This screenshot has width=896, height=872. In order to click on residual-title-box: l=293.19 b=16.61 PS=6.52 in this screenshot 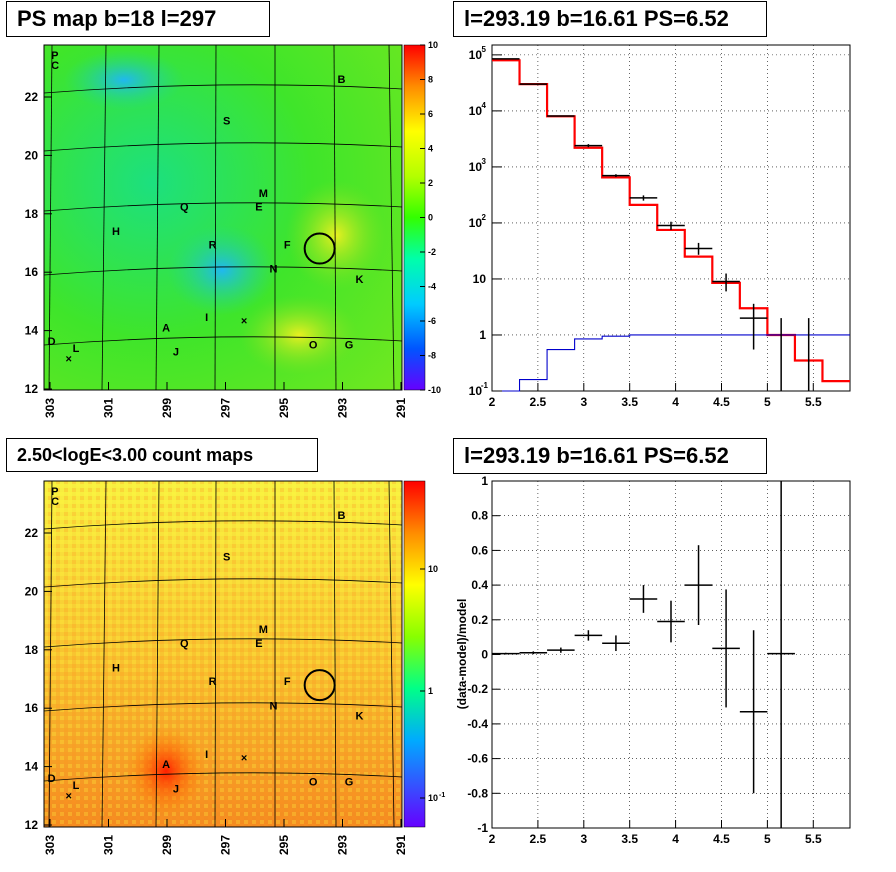, I will do `click(610, 456)`.